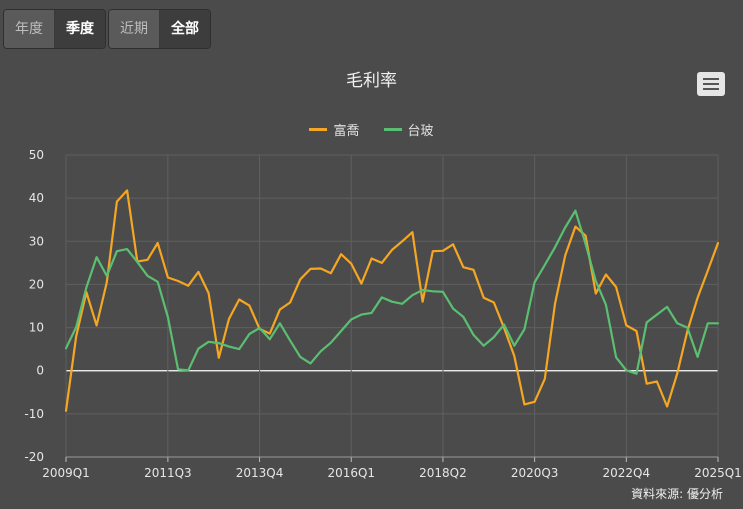 The height and width of the screenshot is (509, 743). What do you see at coordinates (107, 29) in the screenshot?
I see `period-tabs: 年度 季度 近期 全部` at bounding box center [107, 29].